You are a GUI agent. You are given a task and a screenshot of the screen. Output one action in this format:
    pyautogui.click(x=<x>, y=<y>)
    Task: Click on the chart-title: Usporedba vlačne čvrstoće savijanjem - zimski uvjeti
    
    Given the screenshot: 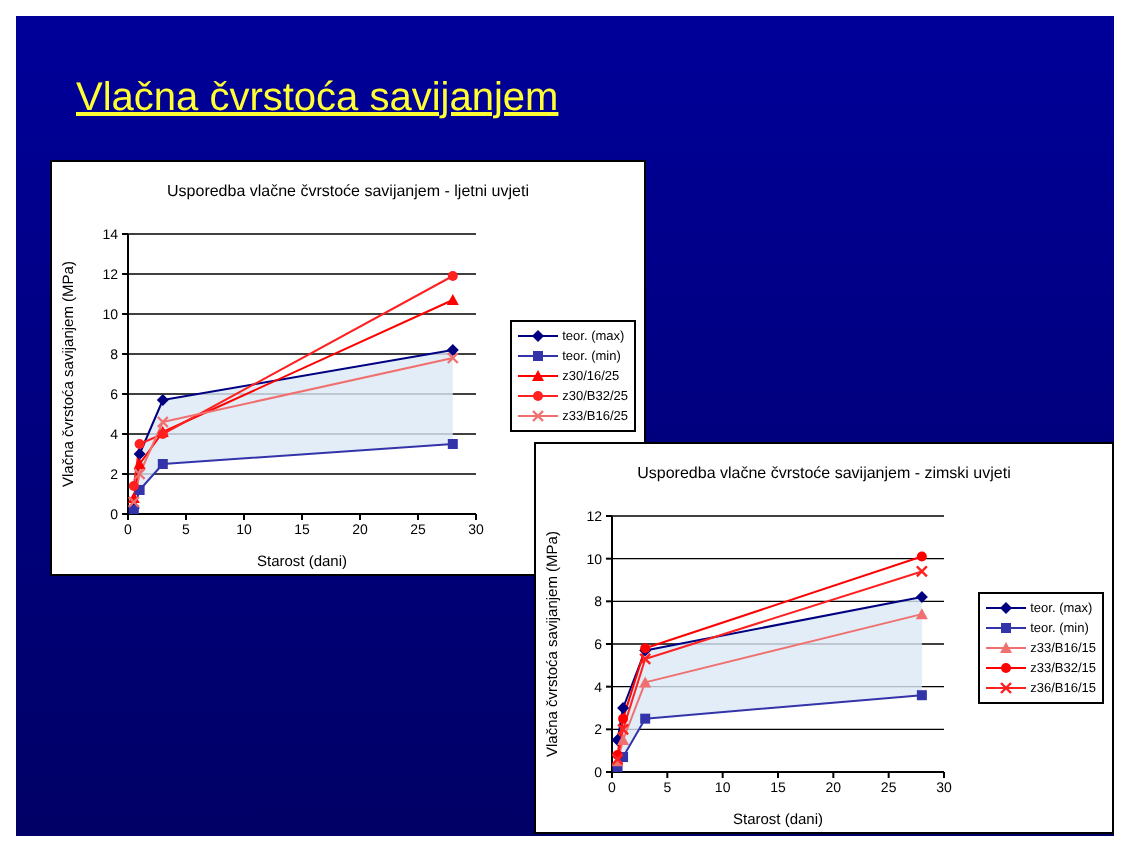 What is the action you would take?
    pyautogui.click(x=824, y=474)
    